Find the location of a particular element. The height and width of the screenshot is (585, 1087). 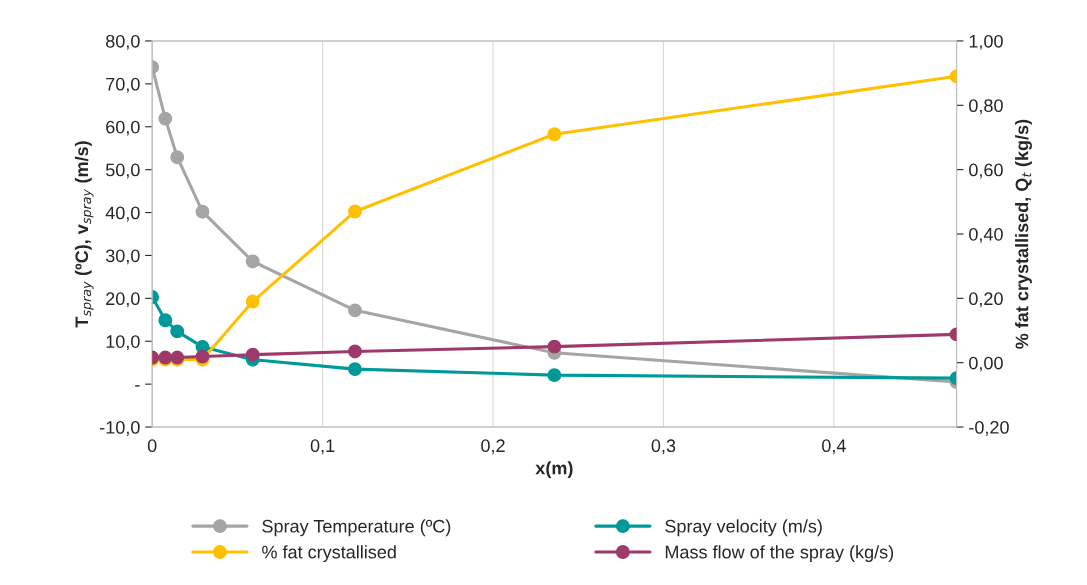

y2-tick-label: 0,20 is located at coordinates (986, 300).